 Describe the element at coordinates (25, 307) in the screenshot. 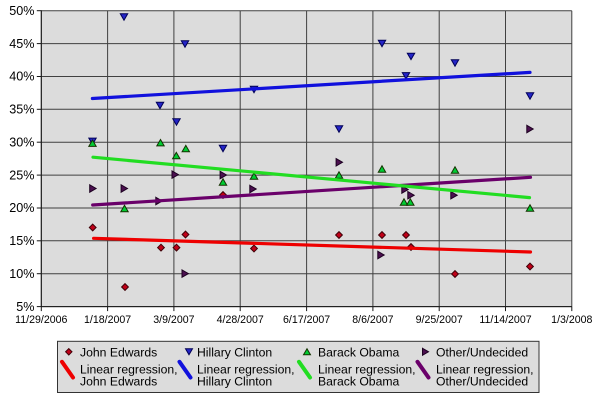

I see `svg-text: 5%` at that location.